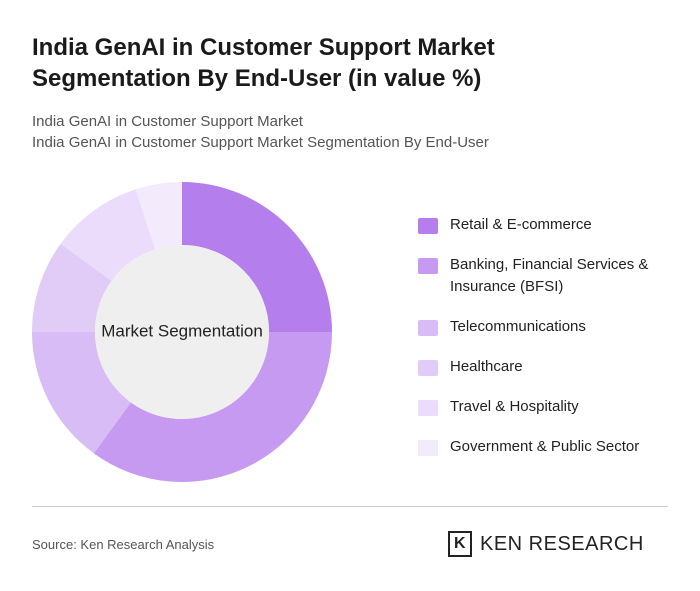  What do you see at coordinates (543, 367) in the screenshot?
I see `legend-item: Healthcare` at bounding box center [543, 367].